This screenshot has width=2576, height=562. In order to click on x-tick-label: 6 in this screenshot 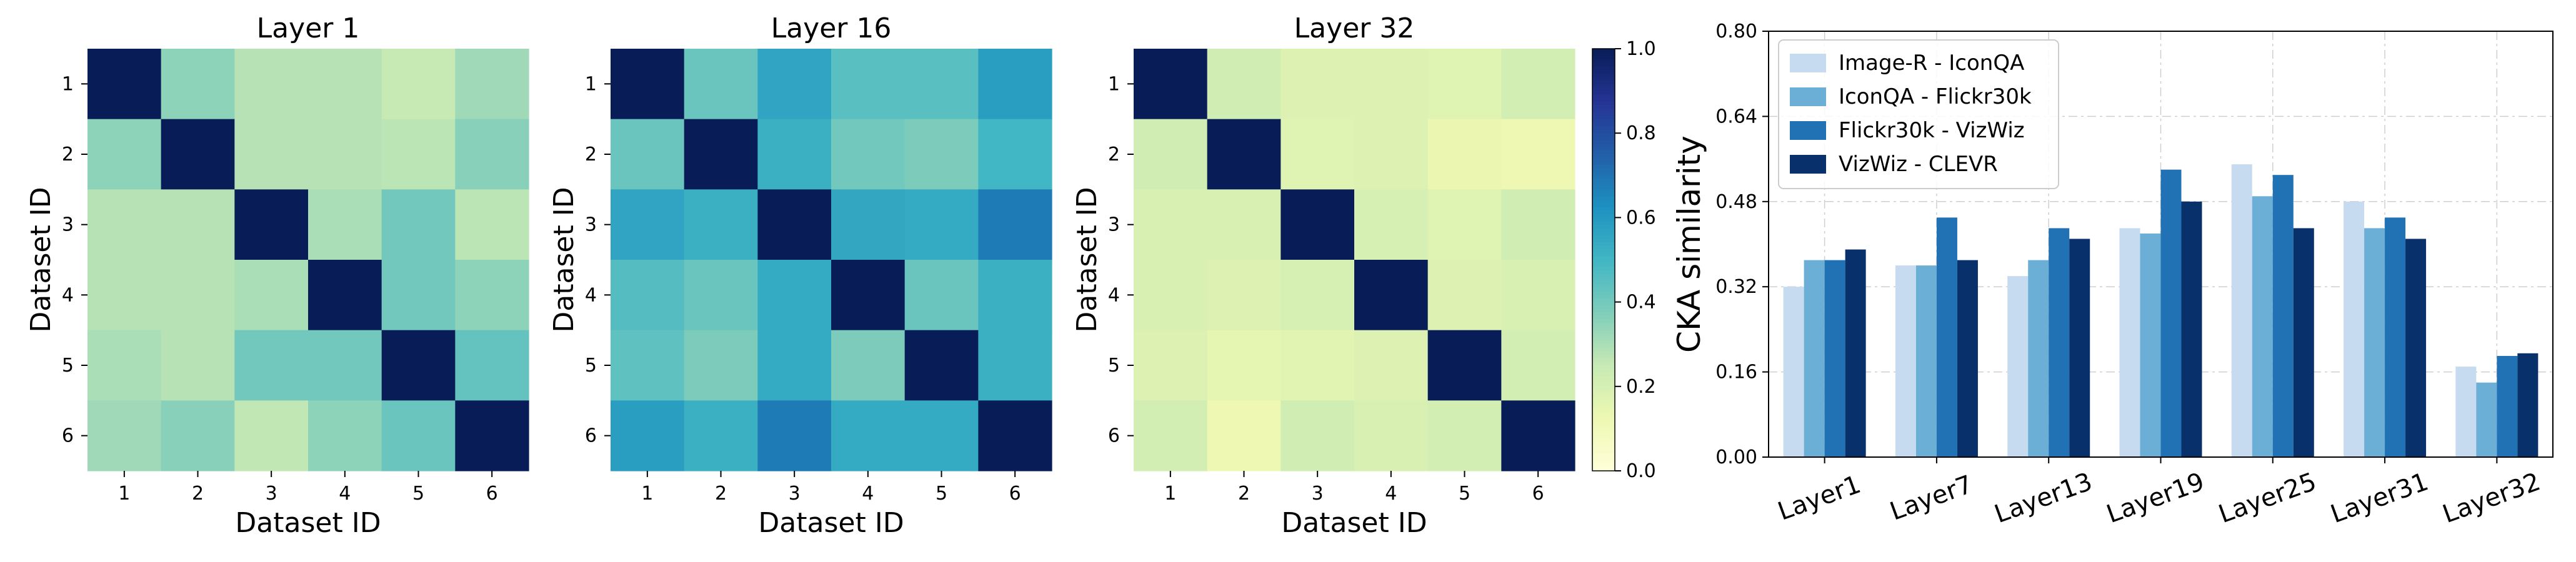, I will do `click(1538, 494)`.